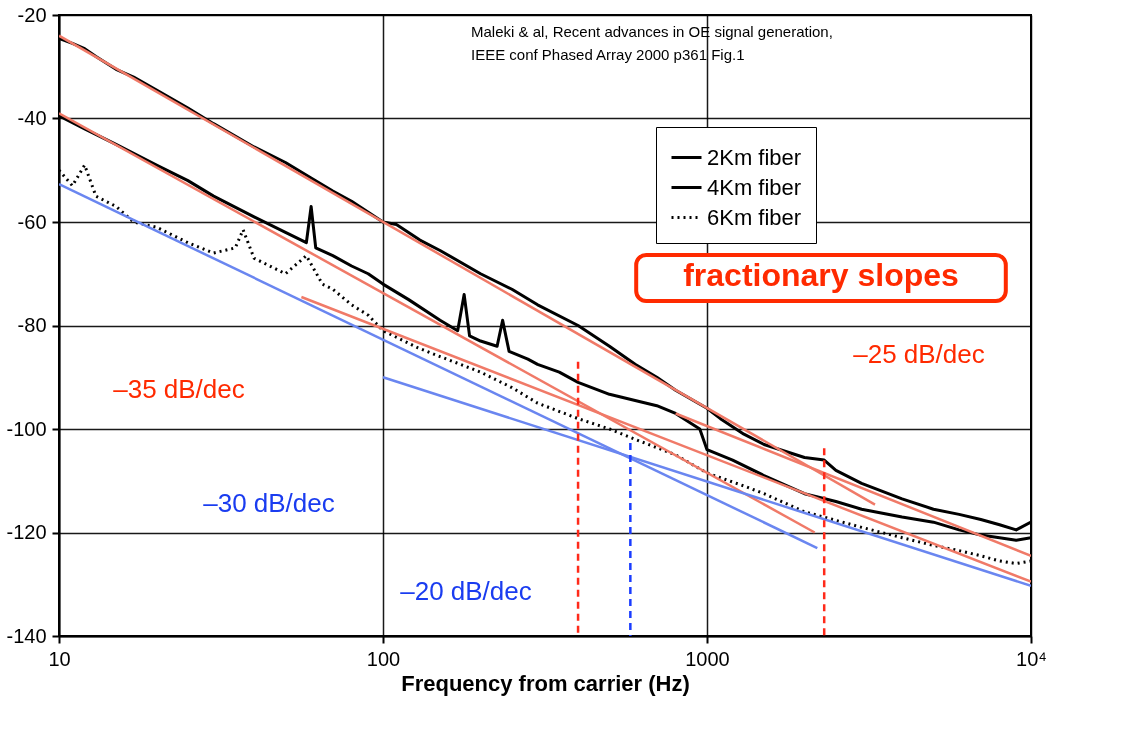  Describe the element at coordinates (919, 354) in the screenshot. I see `annotation: –25 dB/dec` at that location.